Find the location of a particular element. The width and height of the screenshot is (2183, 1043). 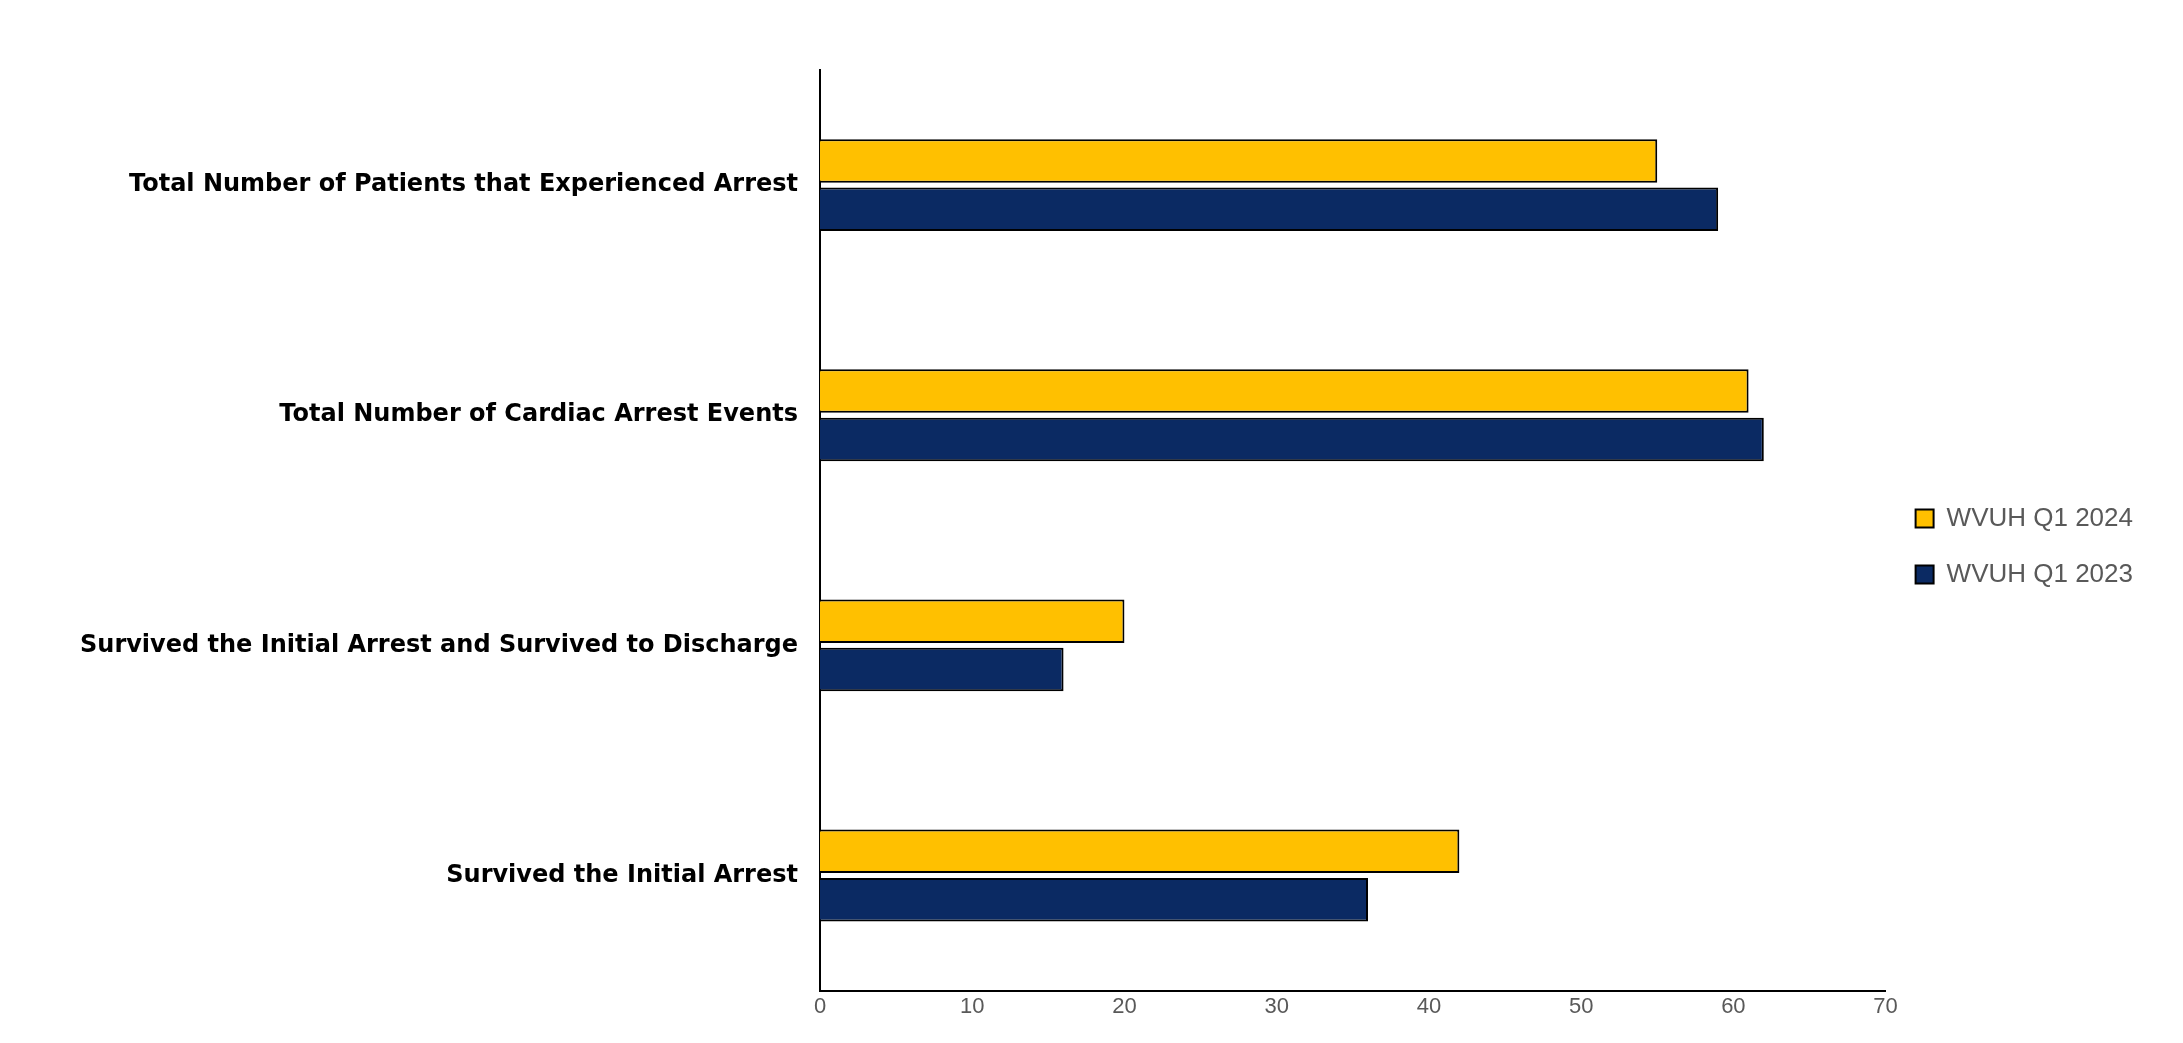

x-tick-label: 10 is located at coordinates (972, 1005).